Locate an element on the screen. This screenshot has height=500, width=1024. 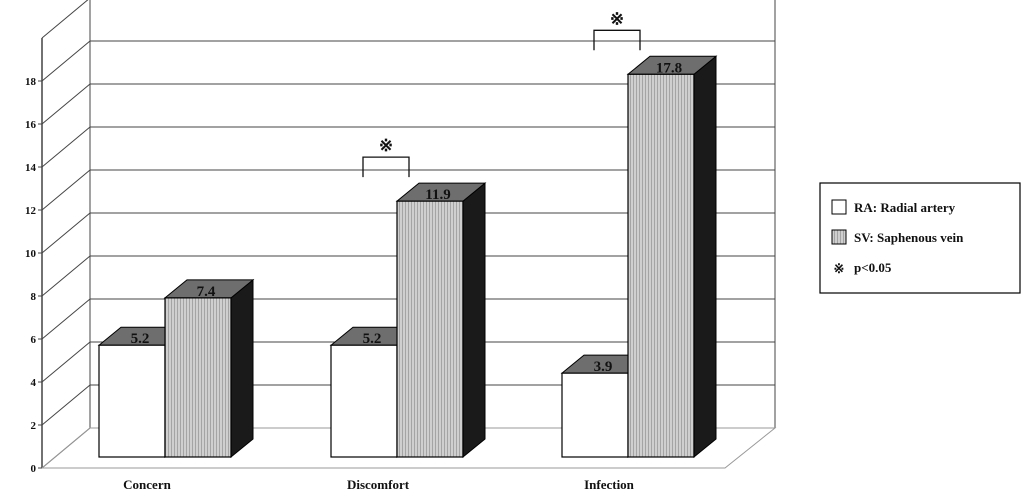
x-axis: Concern Discomfort Infection is located at coordinates (379, 484).